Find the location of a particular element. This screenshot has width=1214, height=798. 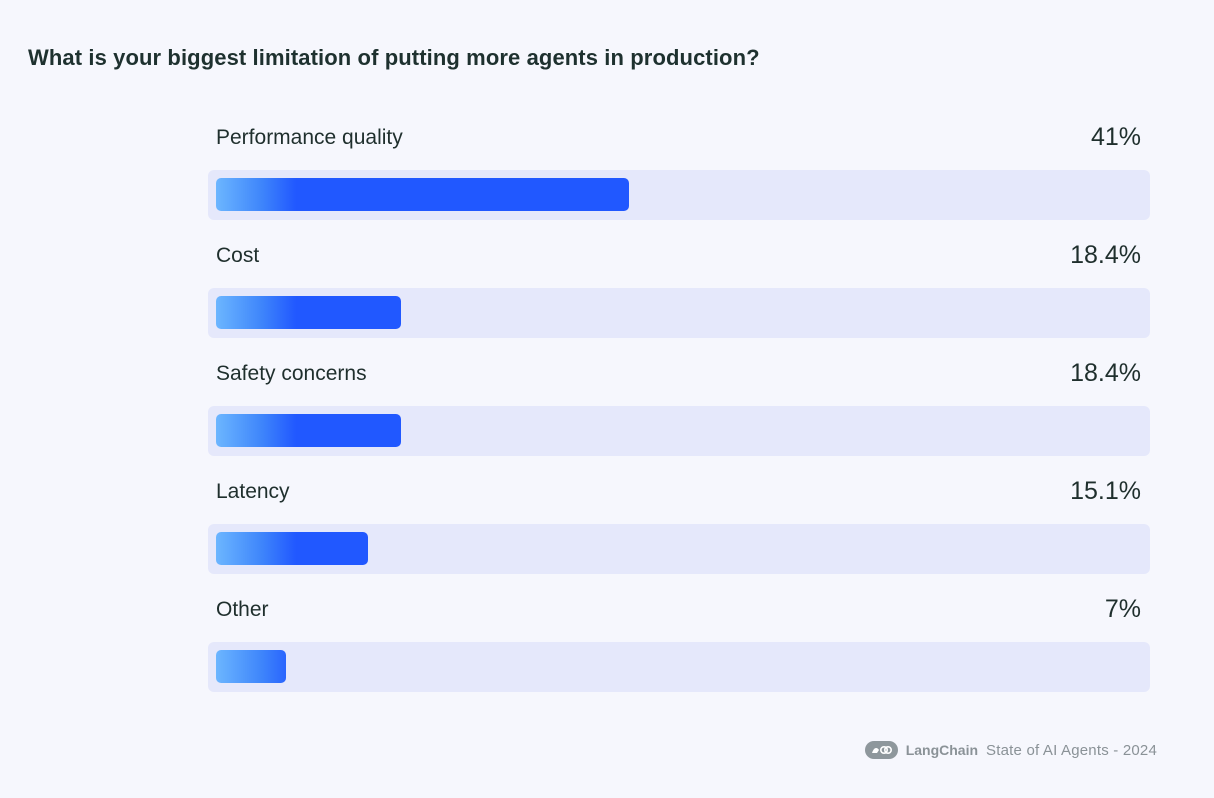

bar-row: Other 7% is located at coordinates (679, 649).